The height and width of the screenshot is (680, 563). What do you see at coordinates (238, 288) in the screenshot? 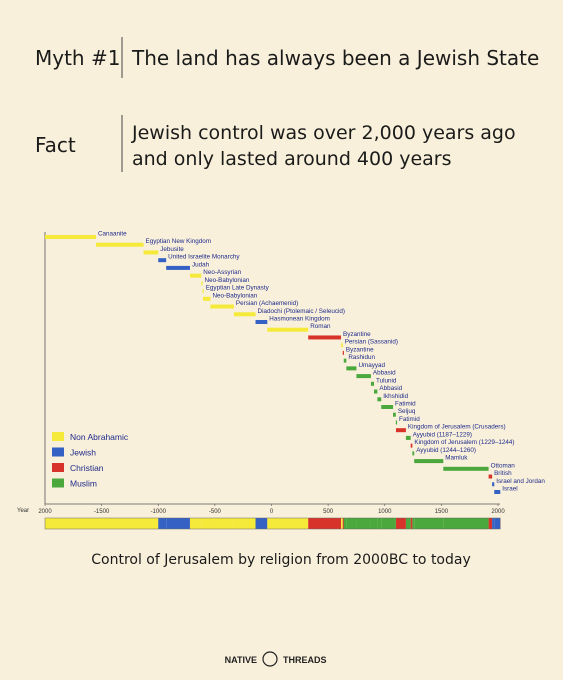
I see `period-label: Egyptian Late Dynasty` at bounding box center [238, 288].